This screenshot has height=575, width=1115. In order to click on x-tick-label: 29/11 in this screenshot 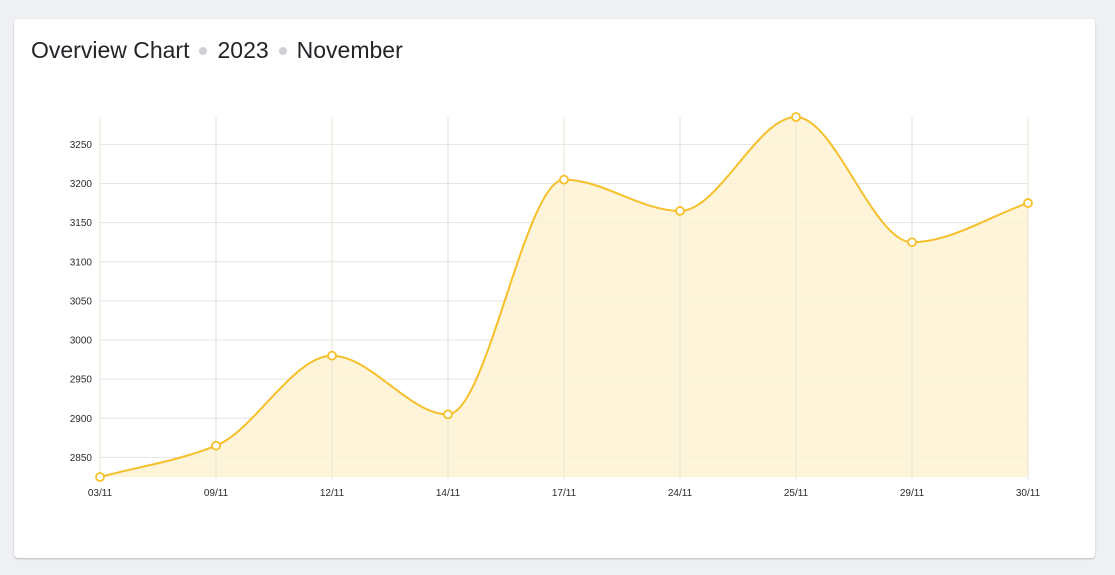, I will do `click(912, 493)`.